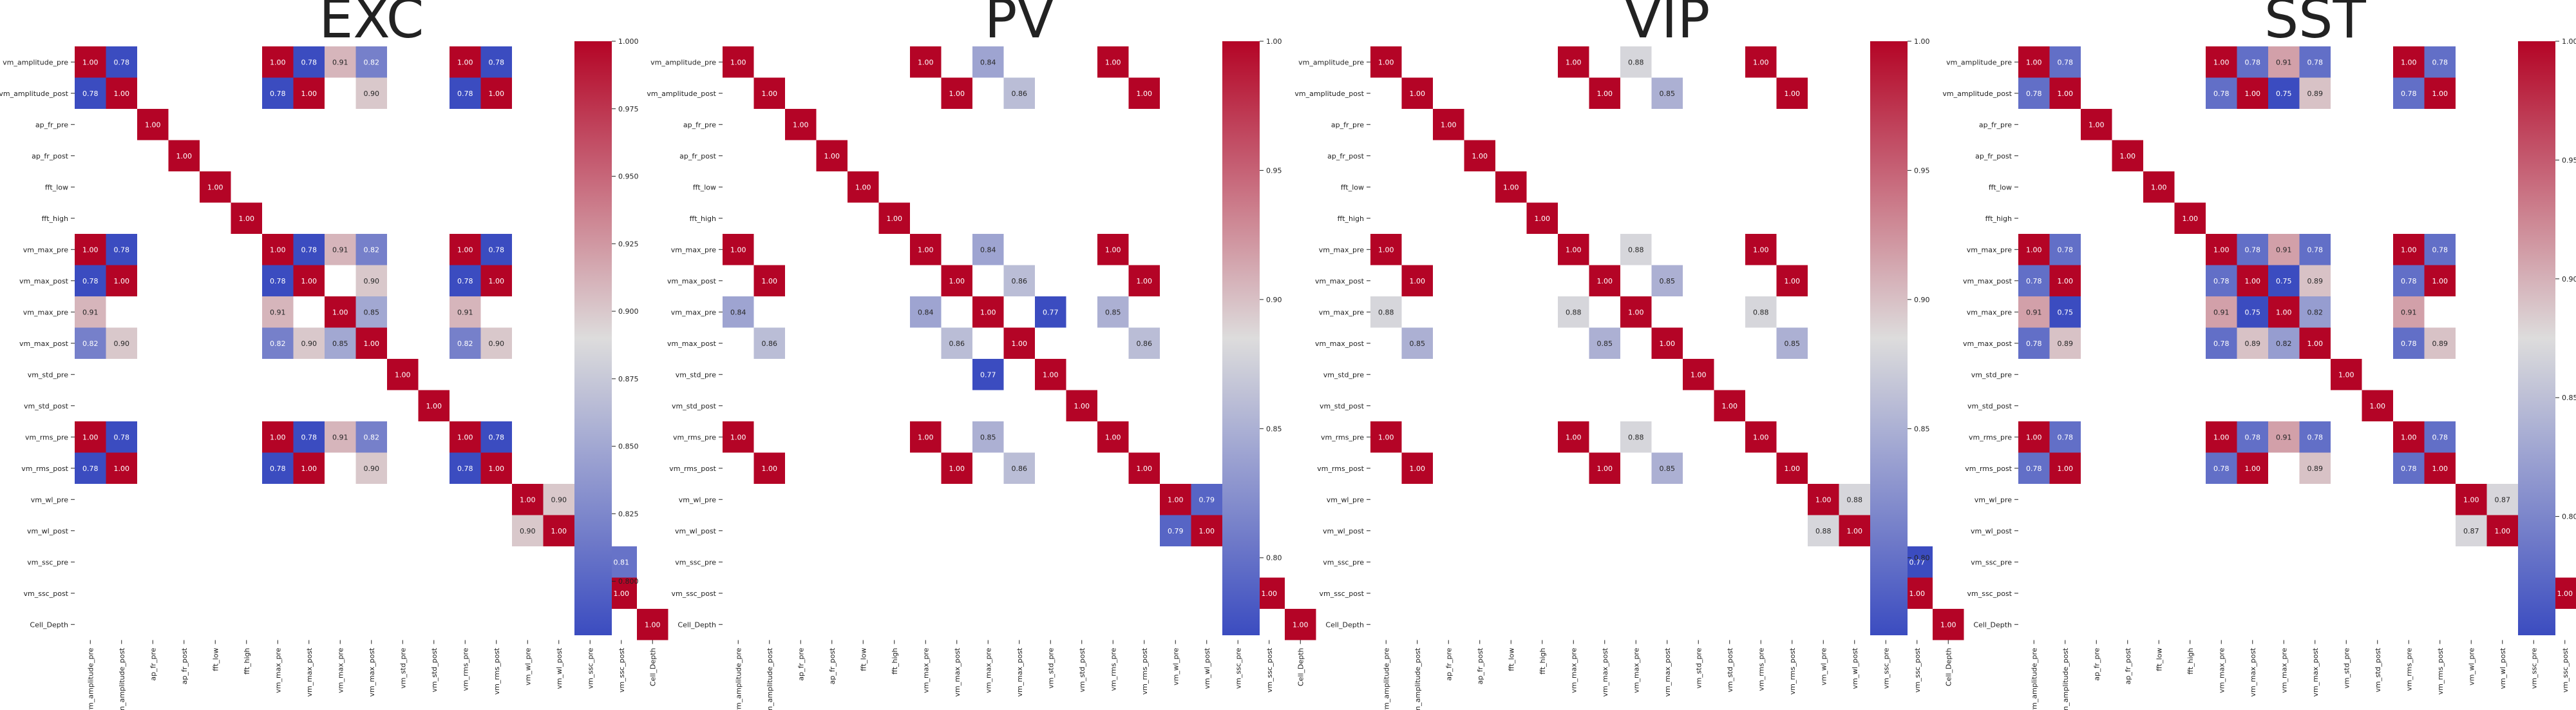 This screenshot has width=2576, height=710. What do you see at coordinates (1993, 624) in the screenshot?
I see `row-tick-label: Cell_Depth` at bounding box center [1993, 624].